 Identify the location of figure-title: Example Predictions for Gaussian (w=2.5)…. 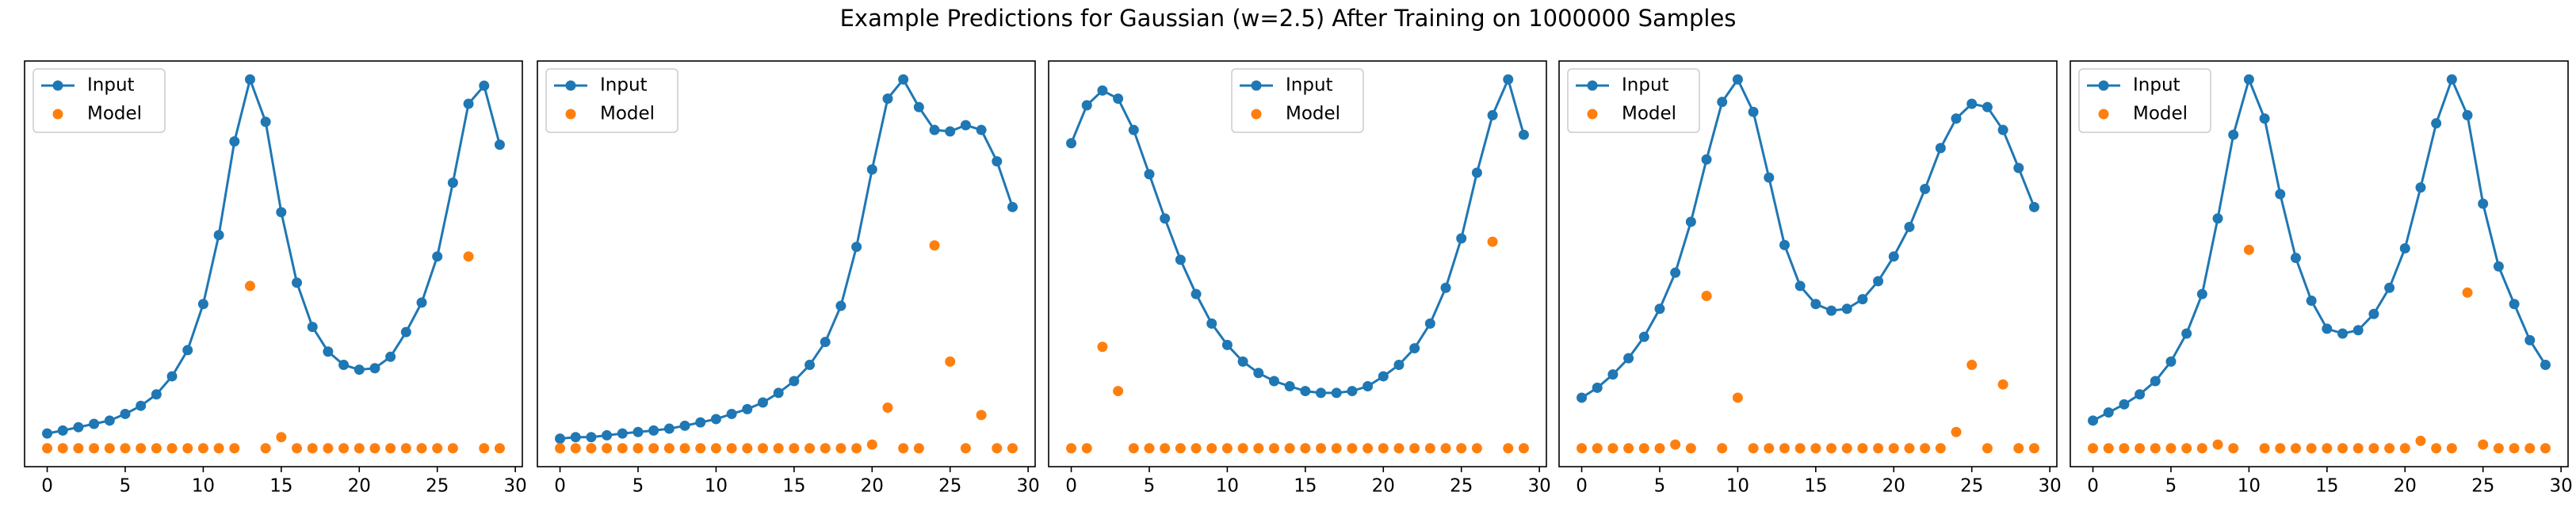
(1288, 18).